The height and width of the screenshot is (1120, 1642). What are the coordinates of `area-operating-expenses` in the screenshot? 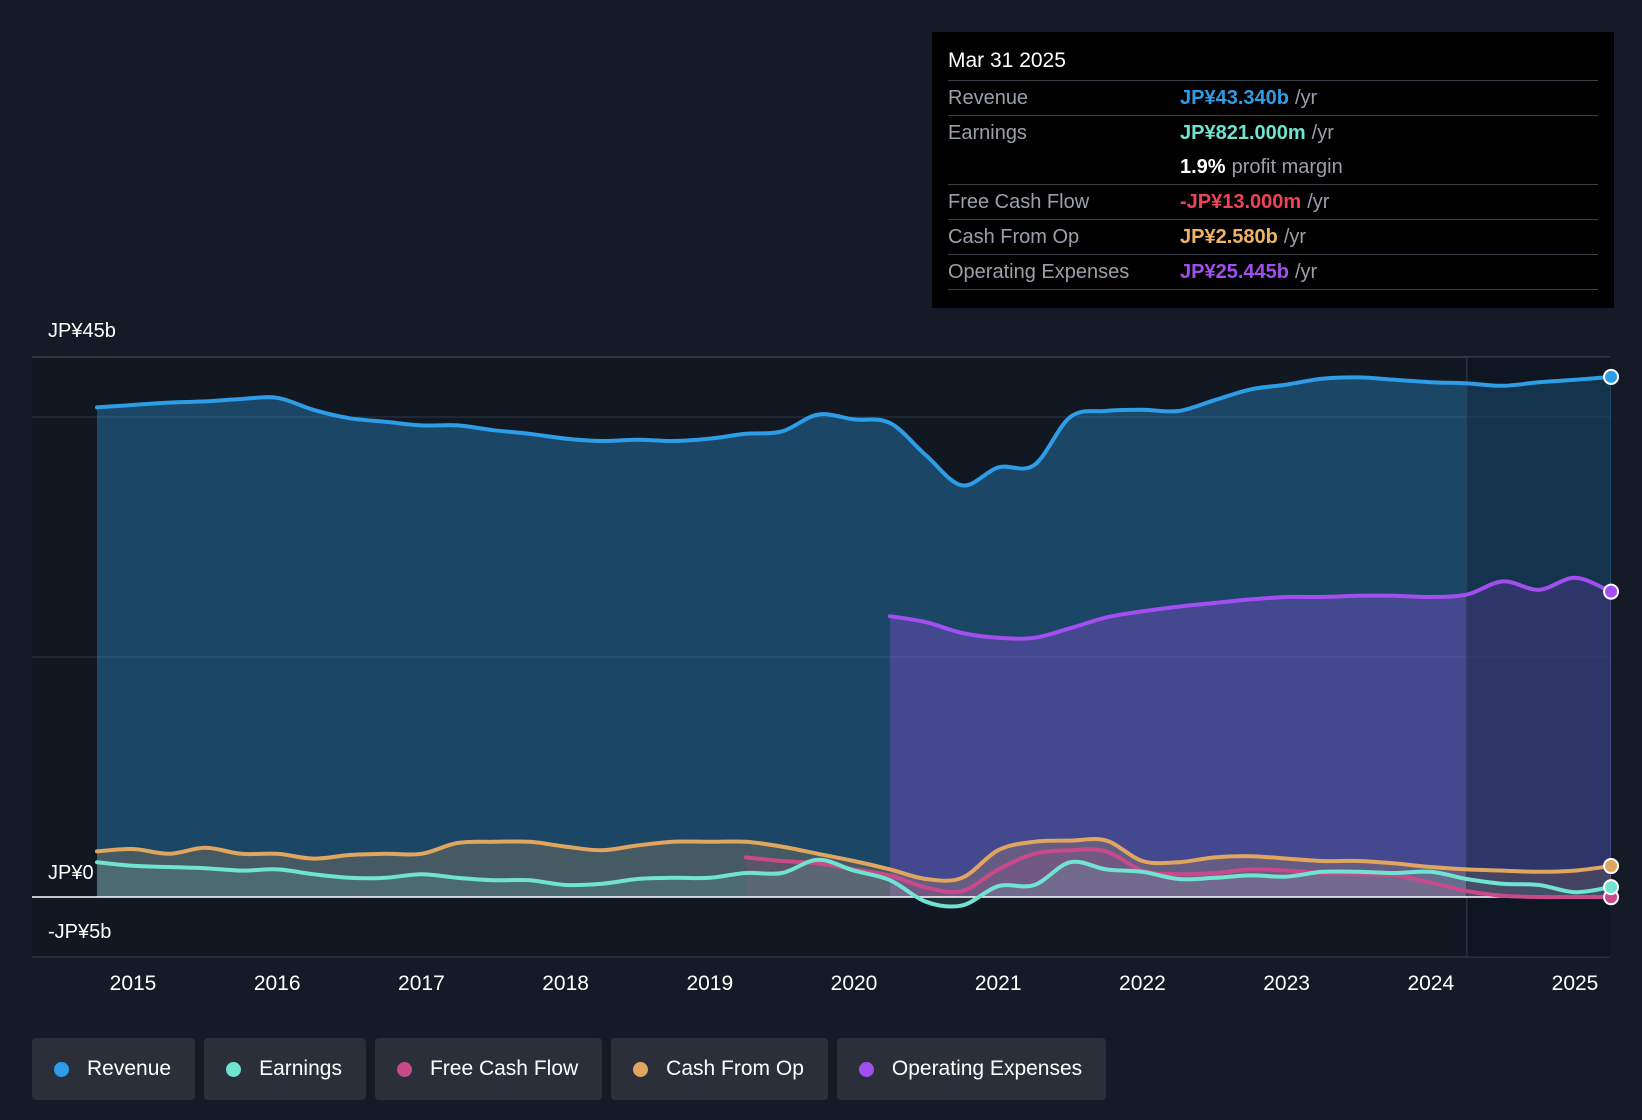 It's located at (1250, 737).